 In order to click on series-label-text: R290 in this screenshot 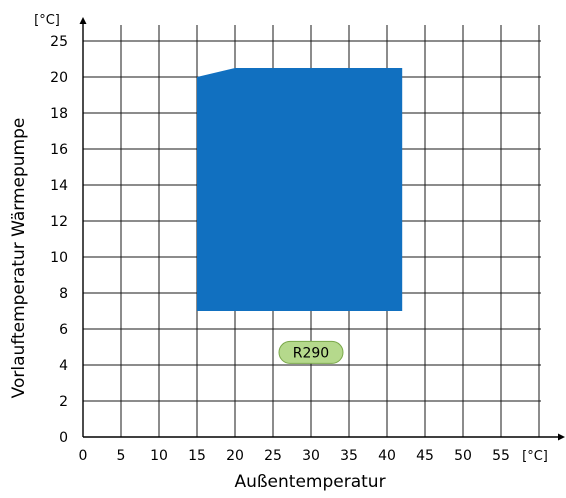, I will do `click(311, 353)`.